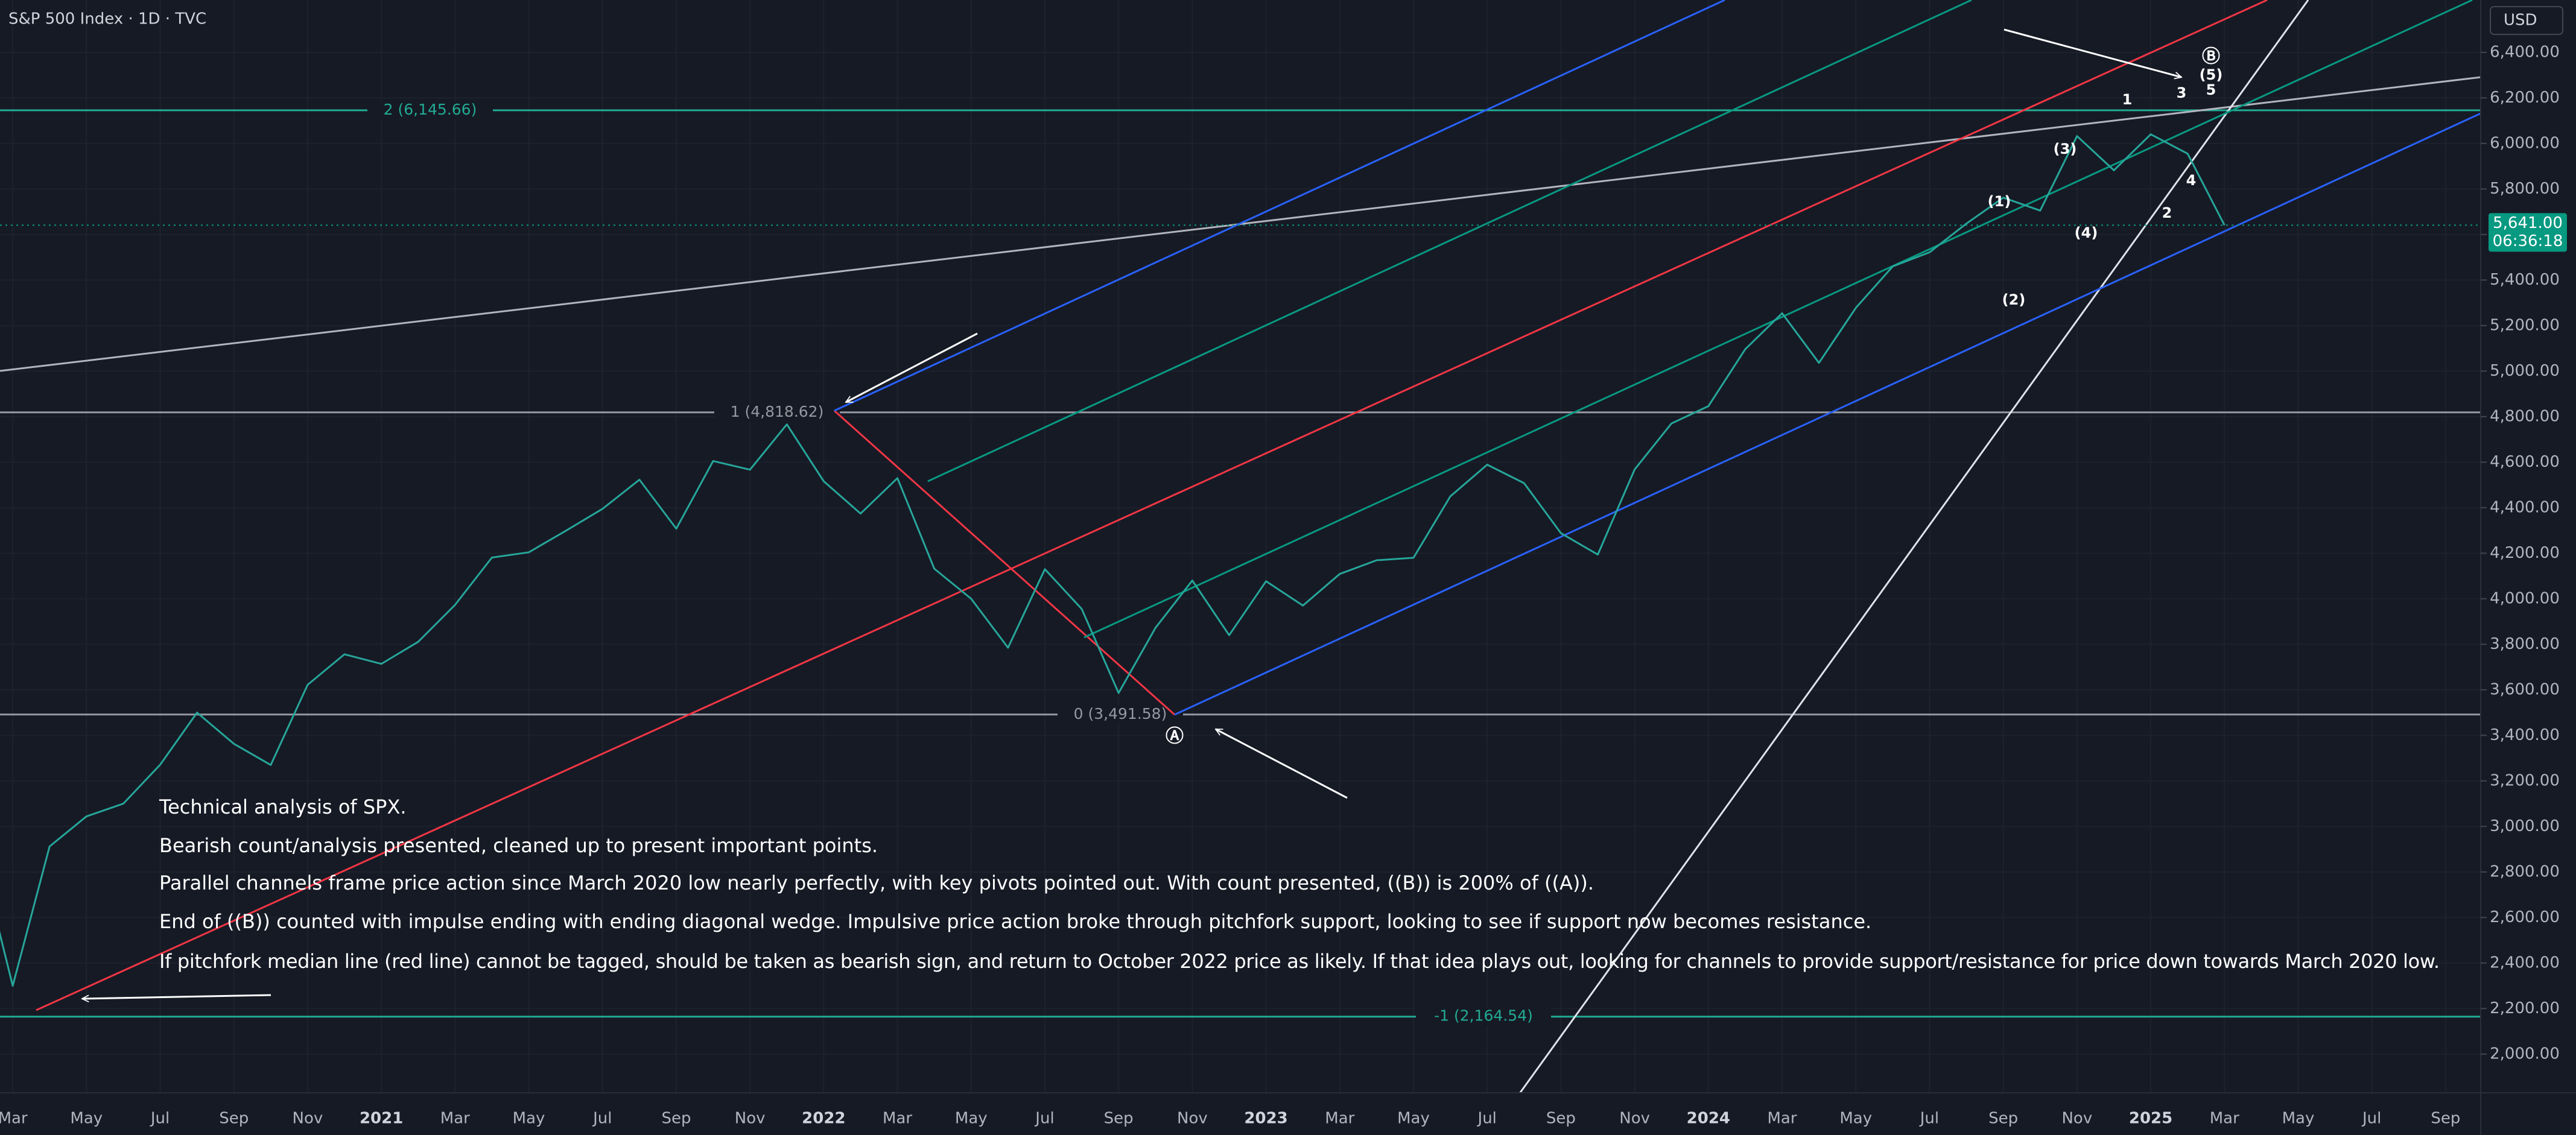  What do you see at coordinates (2150, 1119) in the screenshot?
I see `x-tick-label: 2025` at bounding box center [2150, 1119].